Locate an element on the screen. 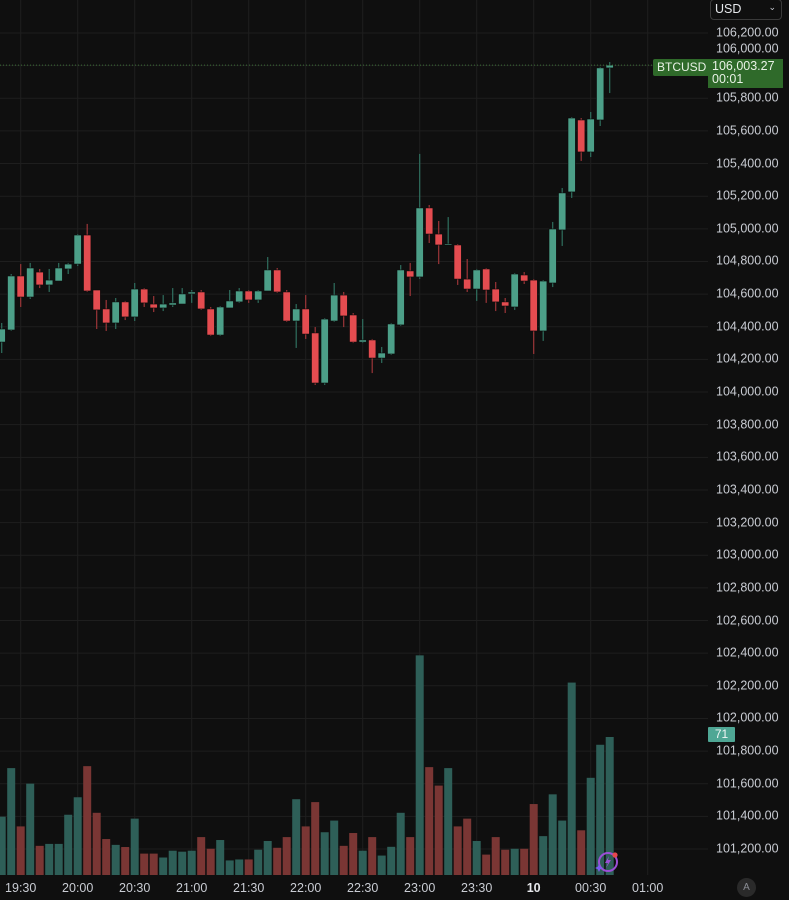 This screenshot has height=900, width=789. price-tick-label: 102,600.00 is located at coordinates (747, 620).